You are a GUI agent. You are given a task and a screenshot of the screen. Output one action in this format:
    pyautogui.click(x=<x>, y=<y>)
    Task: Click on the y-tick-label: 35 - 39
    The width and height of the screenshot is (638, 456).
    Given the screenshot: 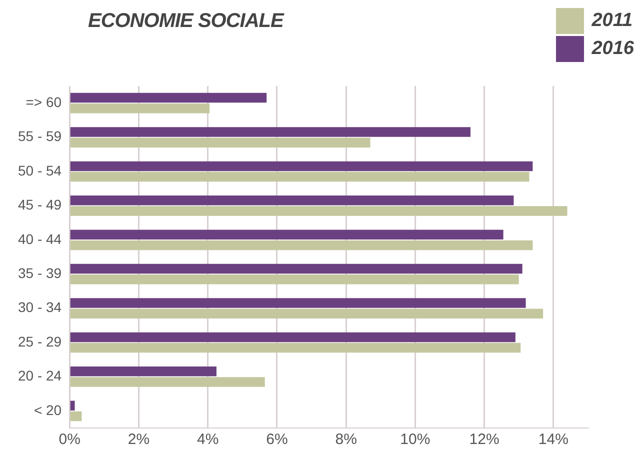 What is the action you would take?
    pyautogui.click(x=40, y=272)
    